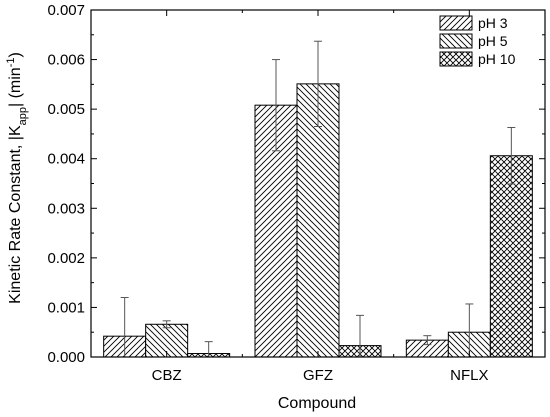  Describe the element at coordinates (66, 10) in the screenshot. I see `y-tick-label: 0.007` at that location.